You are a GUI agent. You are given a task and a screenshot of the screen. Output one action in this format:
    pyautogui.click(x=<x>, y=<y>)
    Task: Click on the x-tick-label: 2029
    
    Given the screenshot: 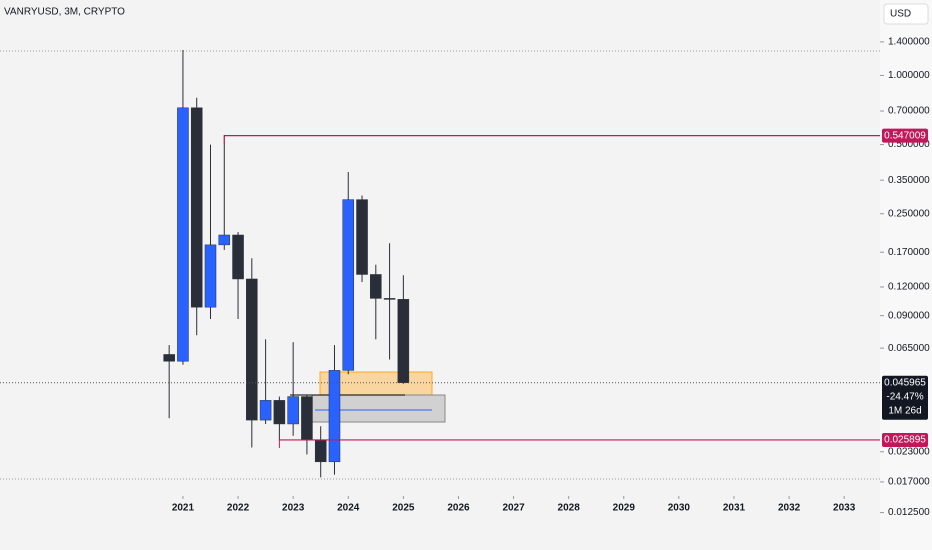 What is the action you would take?
    pyautogui.click(x=624, y=508)
    